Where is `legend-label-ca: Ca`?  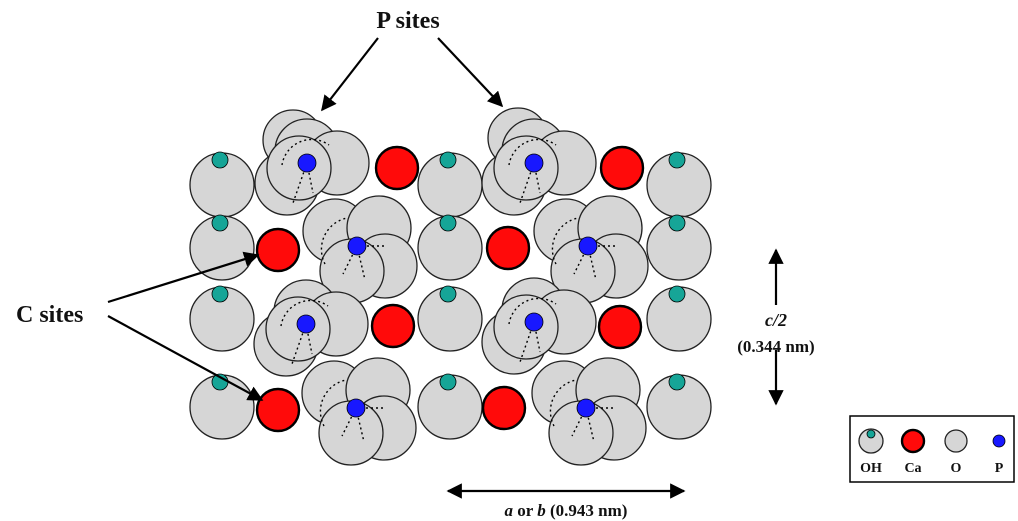
legend-label-ca: Ca is located at coordinates (912, 468).